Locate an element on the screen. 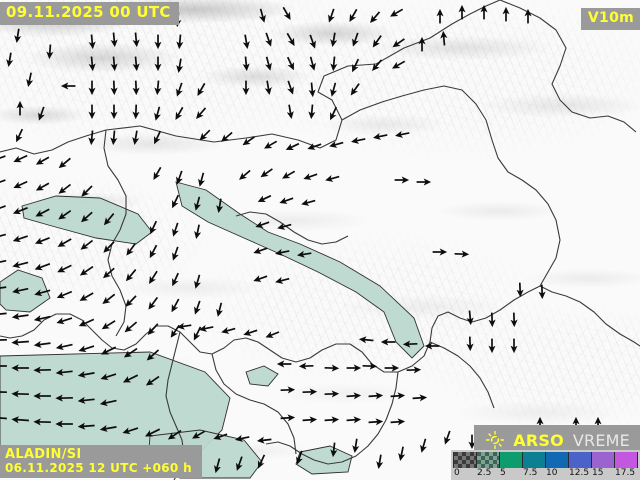 The image size is (640, 480). arso-logo-text: ARSO is located at coordinates (538, 440).